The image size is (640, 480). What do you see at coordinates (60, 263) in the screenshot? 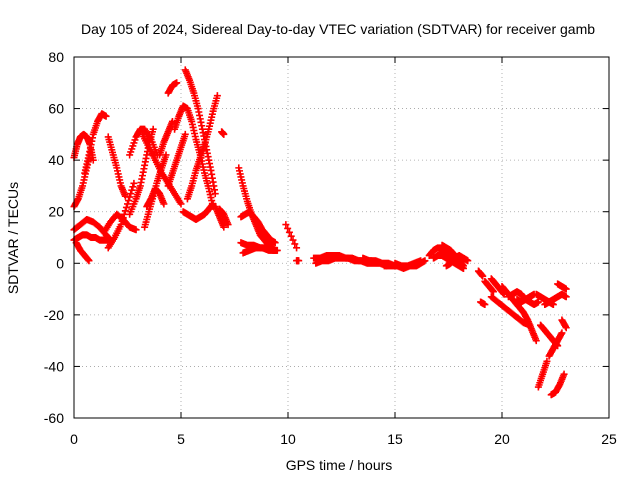
I see `y-tick-label: 0` at bounding box center [60, 263].